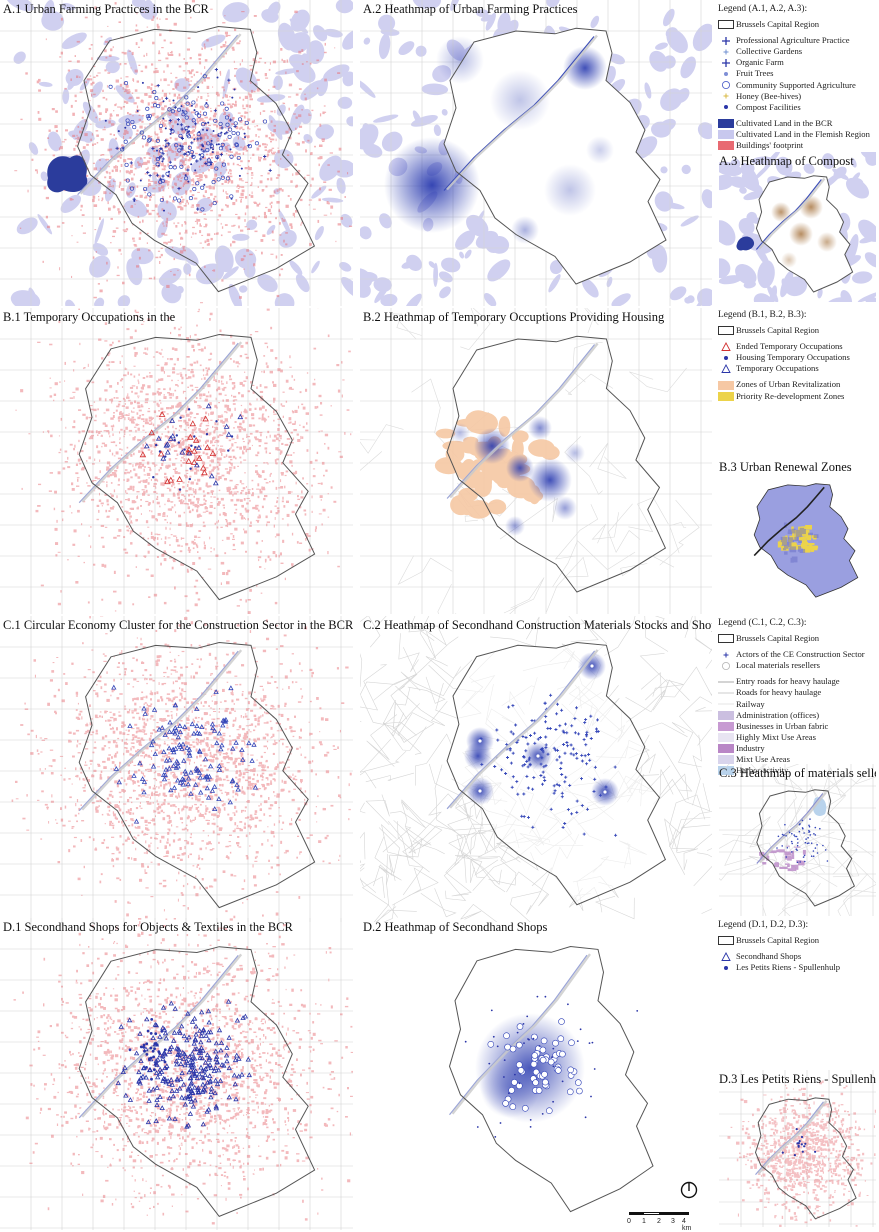 The width and height of the screenshot is (879, 1232). What do you see at coordinates (782, 725) in the screenshot?
I see `legend-label: Businesses in Urban fabric` at bounding box center [782, 725].